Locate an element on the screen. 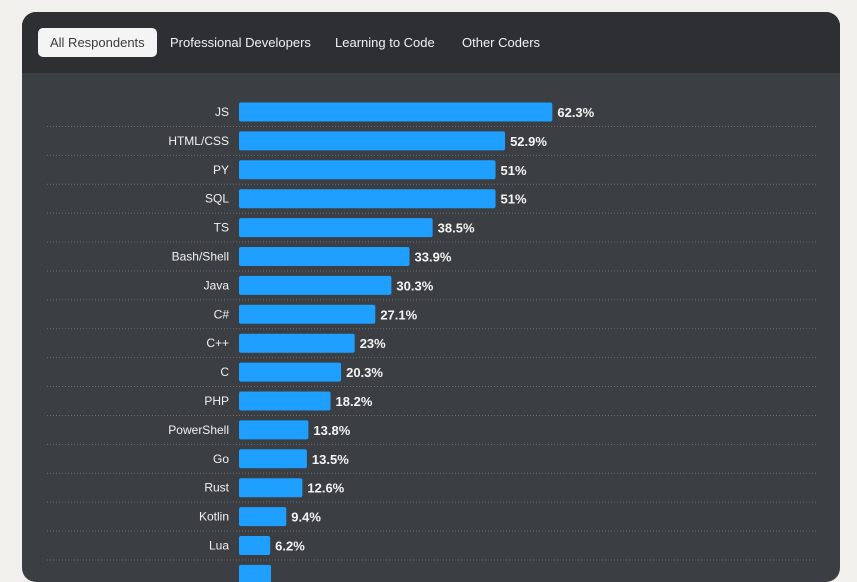 The image size is (857, 582). tab-all-respondents: All Respondents is located at coordinates (97, 42).